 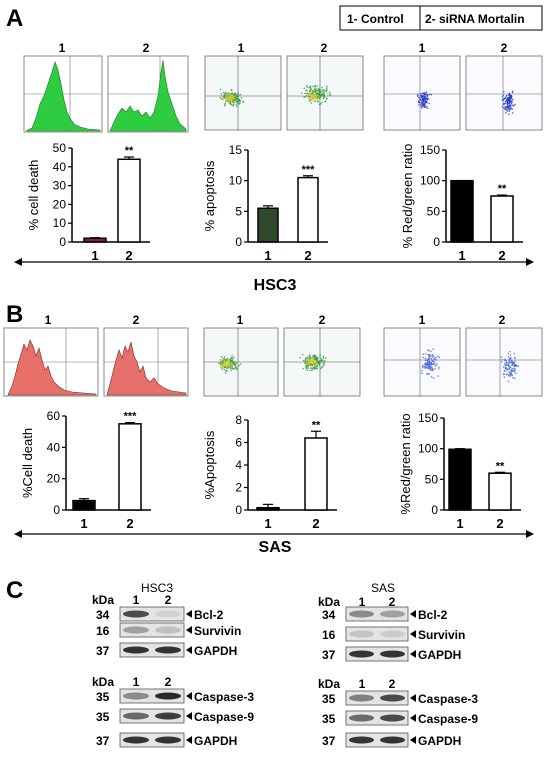 I want to click on y-tick-label: 0, so click(x=238, y=242).